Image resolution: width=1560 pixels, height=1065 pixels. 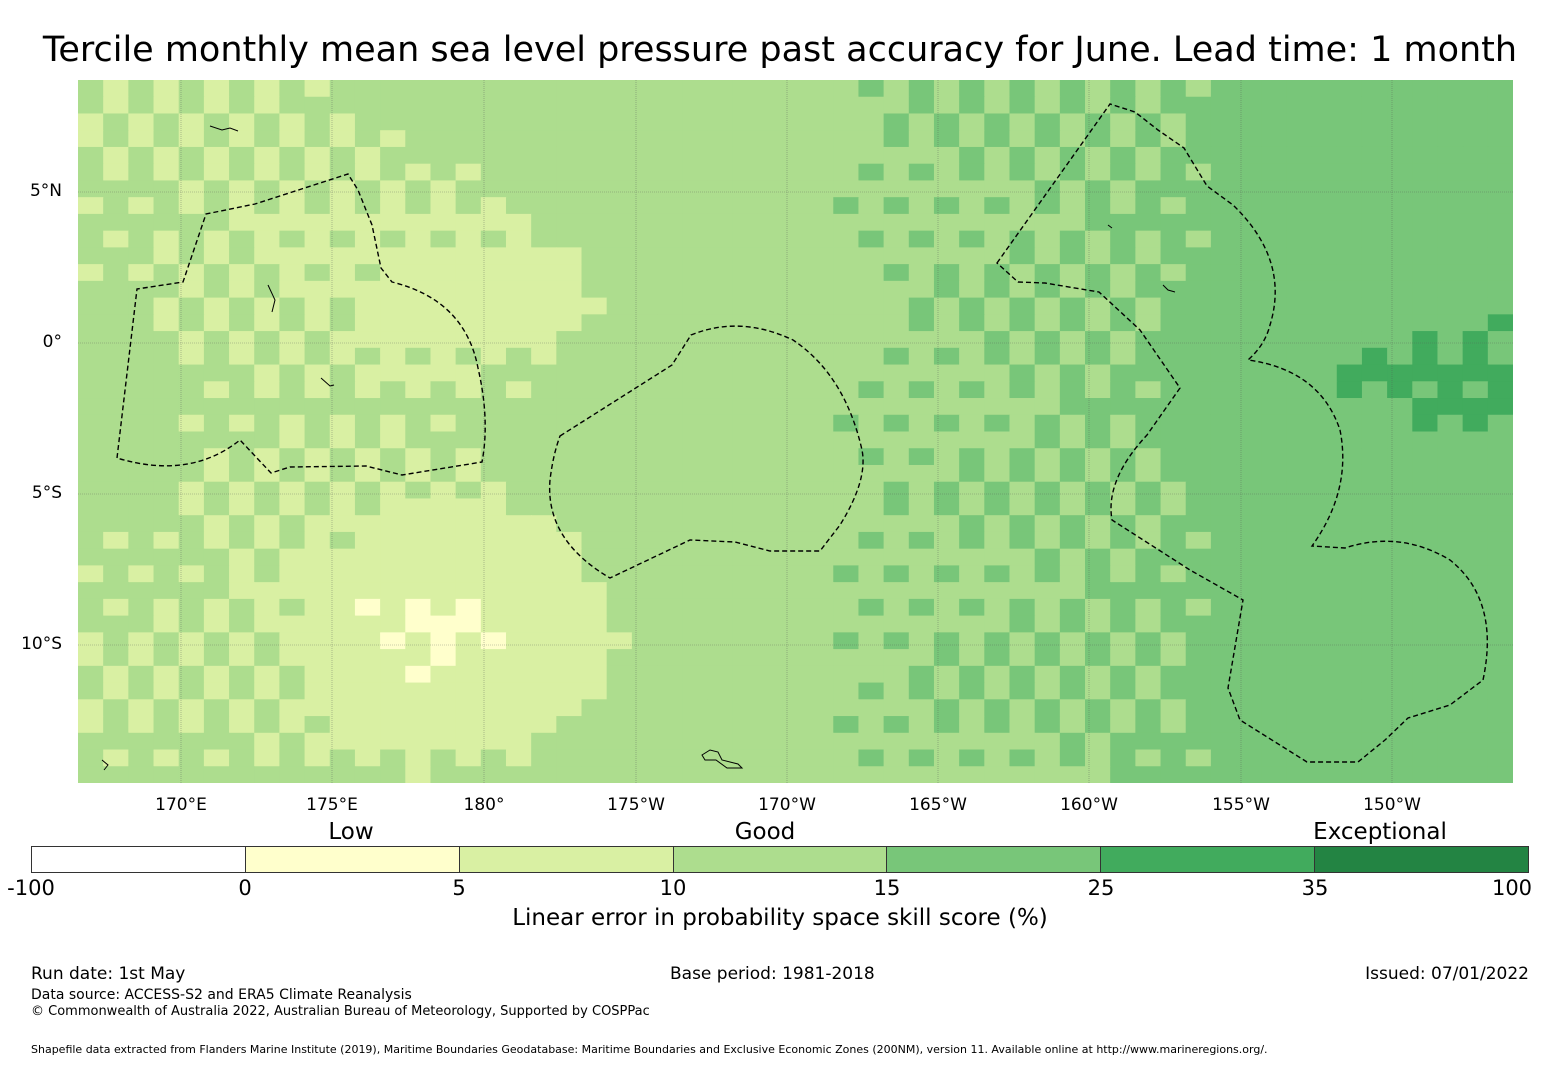 I want to click on colorbar, so click(x=780, y=859).